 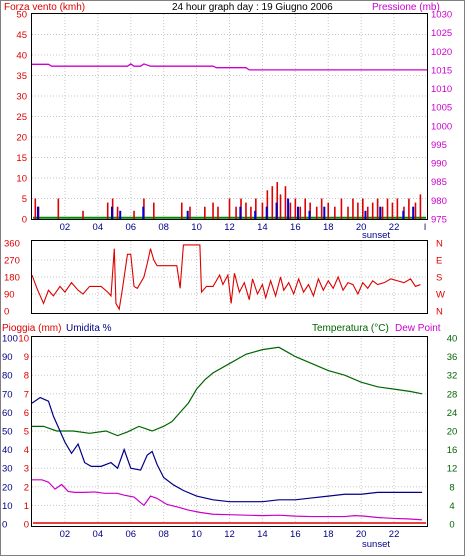 What do you see at coordinates (439, 220) in the screenshot?
I see `pressure-tick-label: 975` at bounding box center [439, 220].